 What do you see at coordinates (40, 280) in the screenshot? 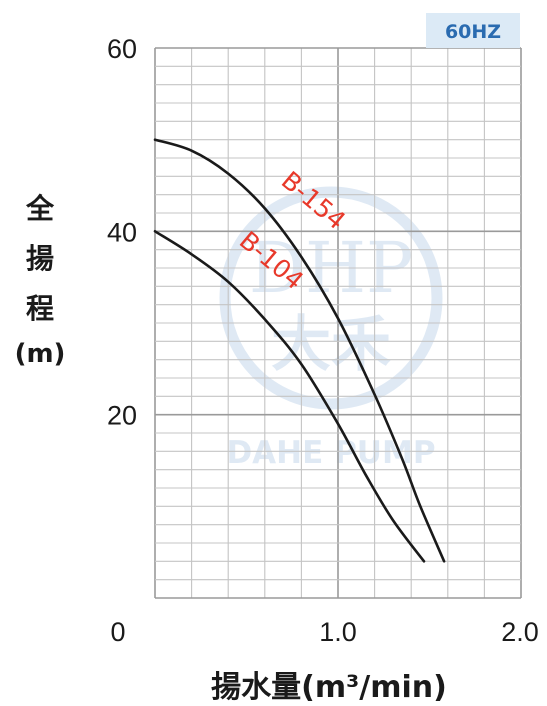
I see `y-axis-title: 全 揚 程 (m)` at bounding box center [40, 280].